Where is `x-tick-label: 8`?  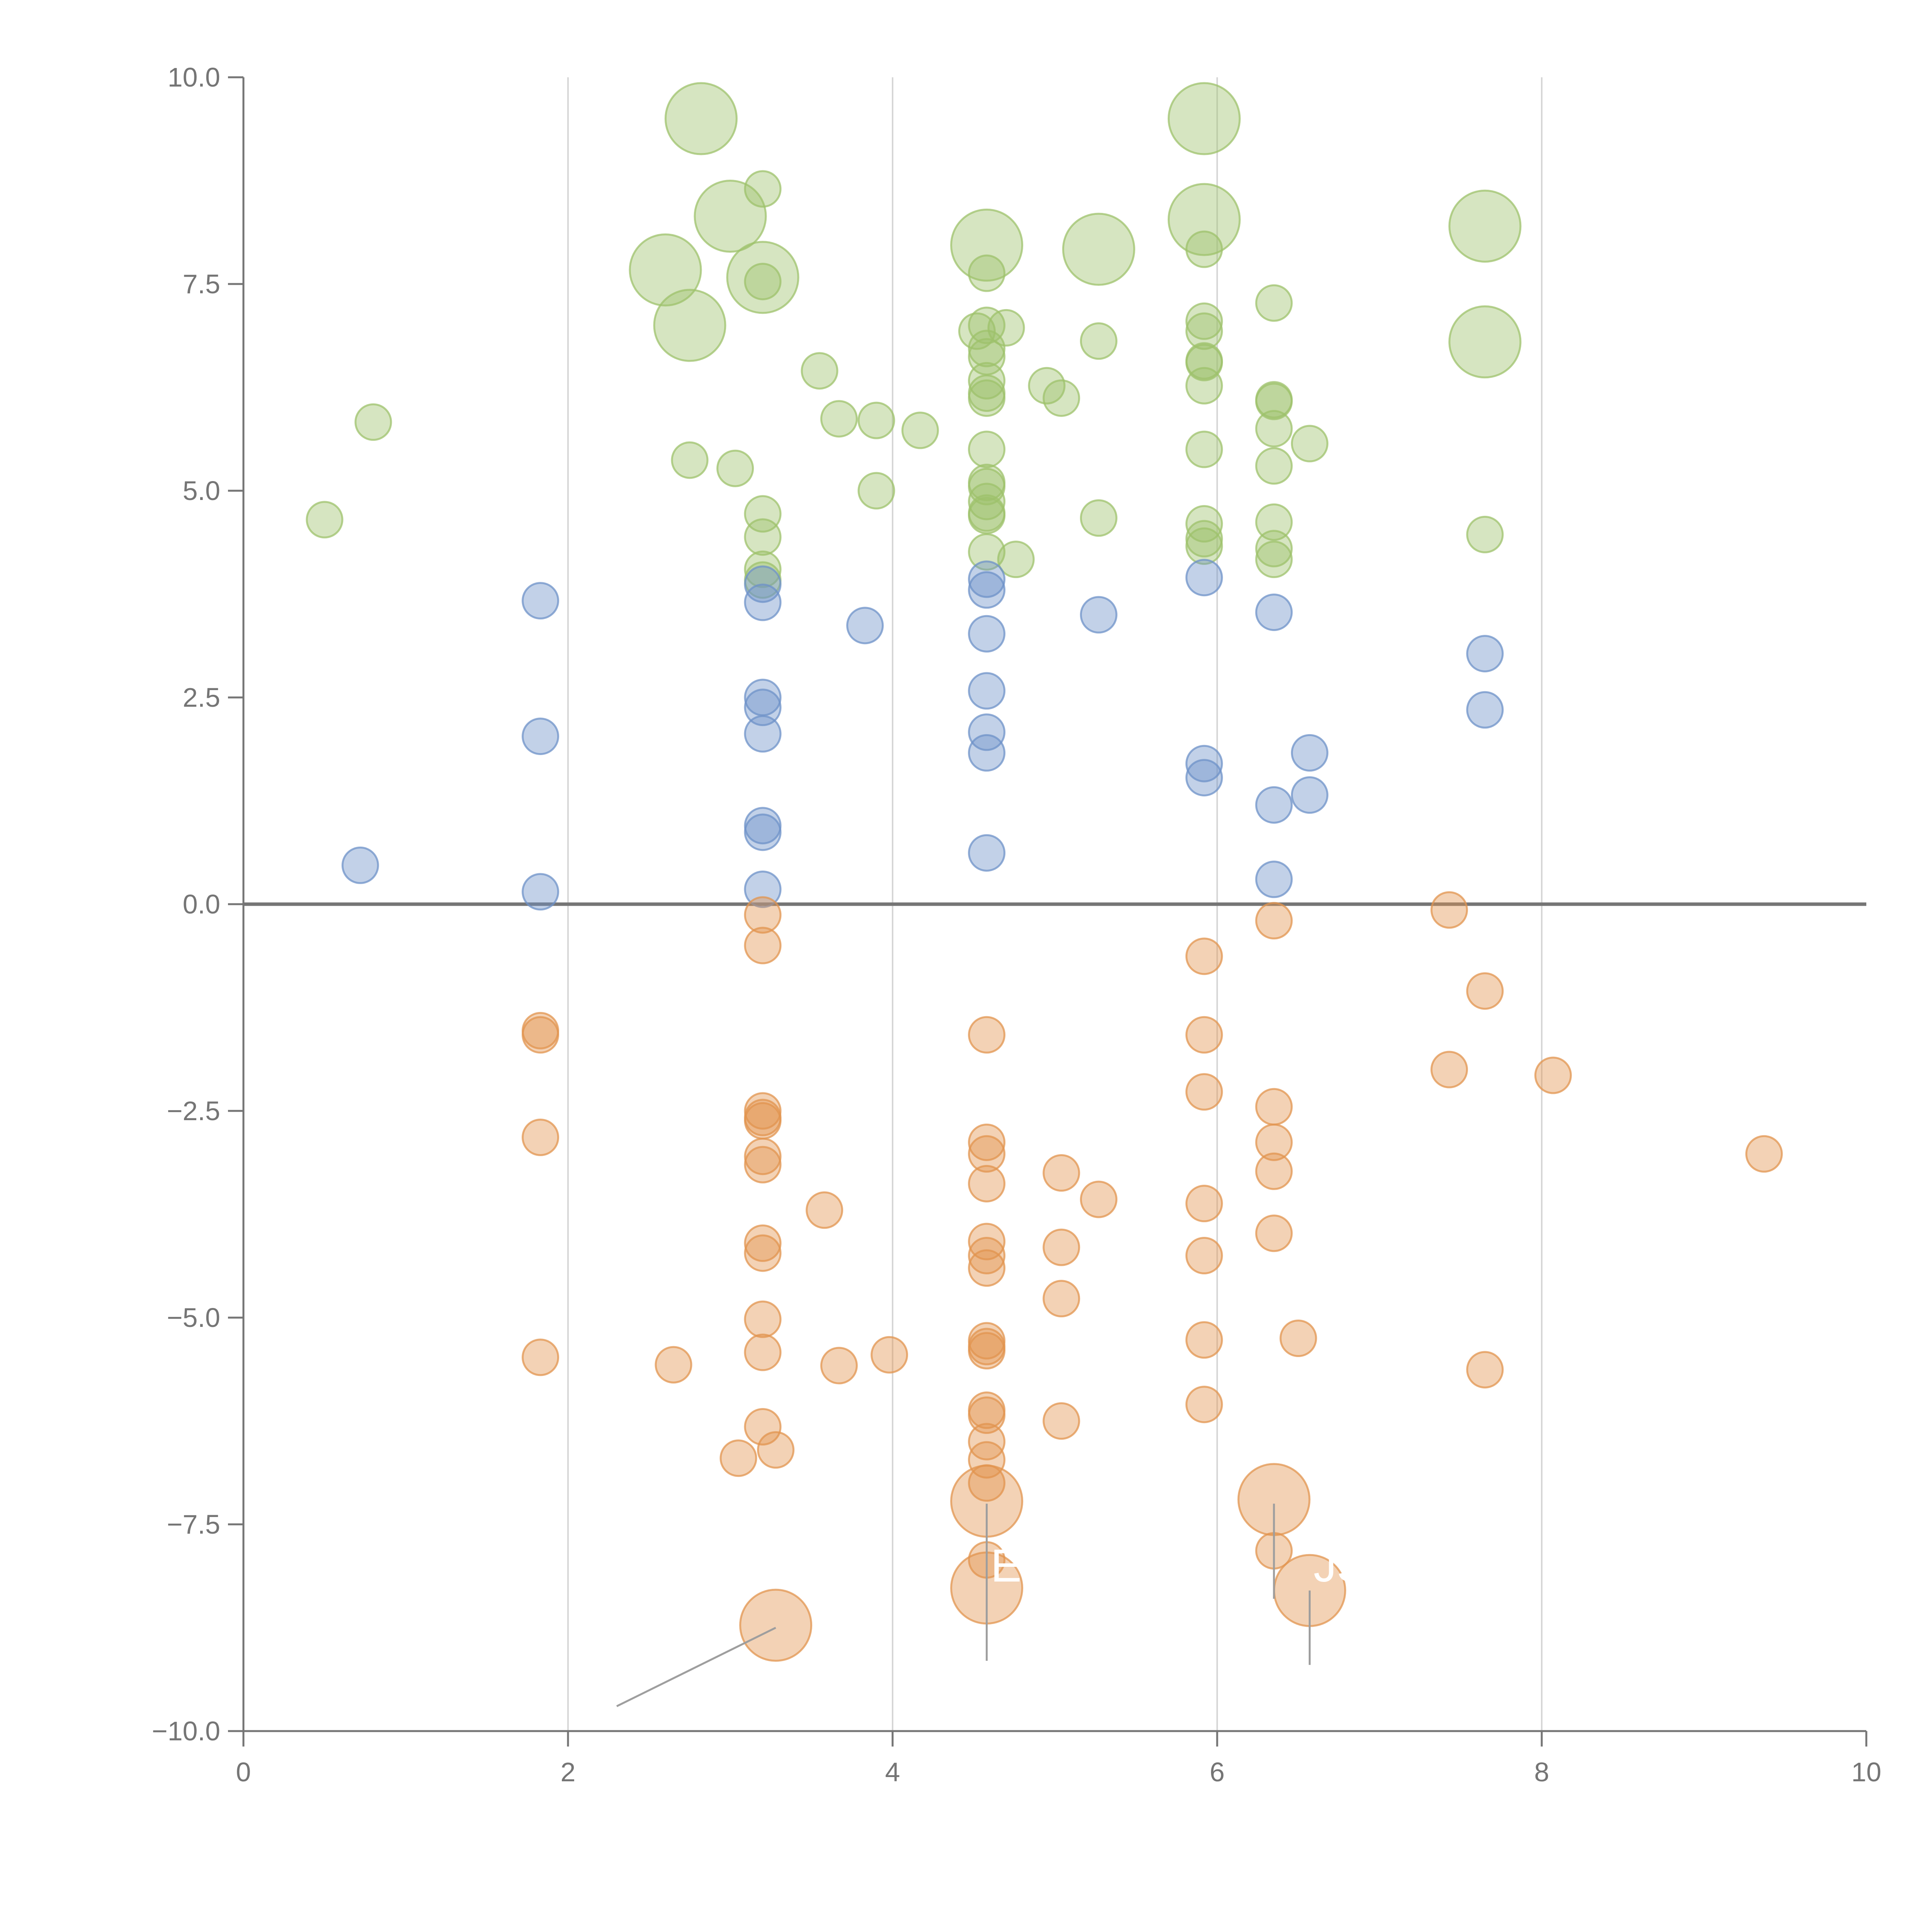 x-tick-label: 8 is located at coordinates (1541, 1772).